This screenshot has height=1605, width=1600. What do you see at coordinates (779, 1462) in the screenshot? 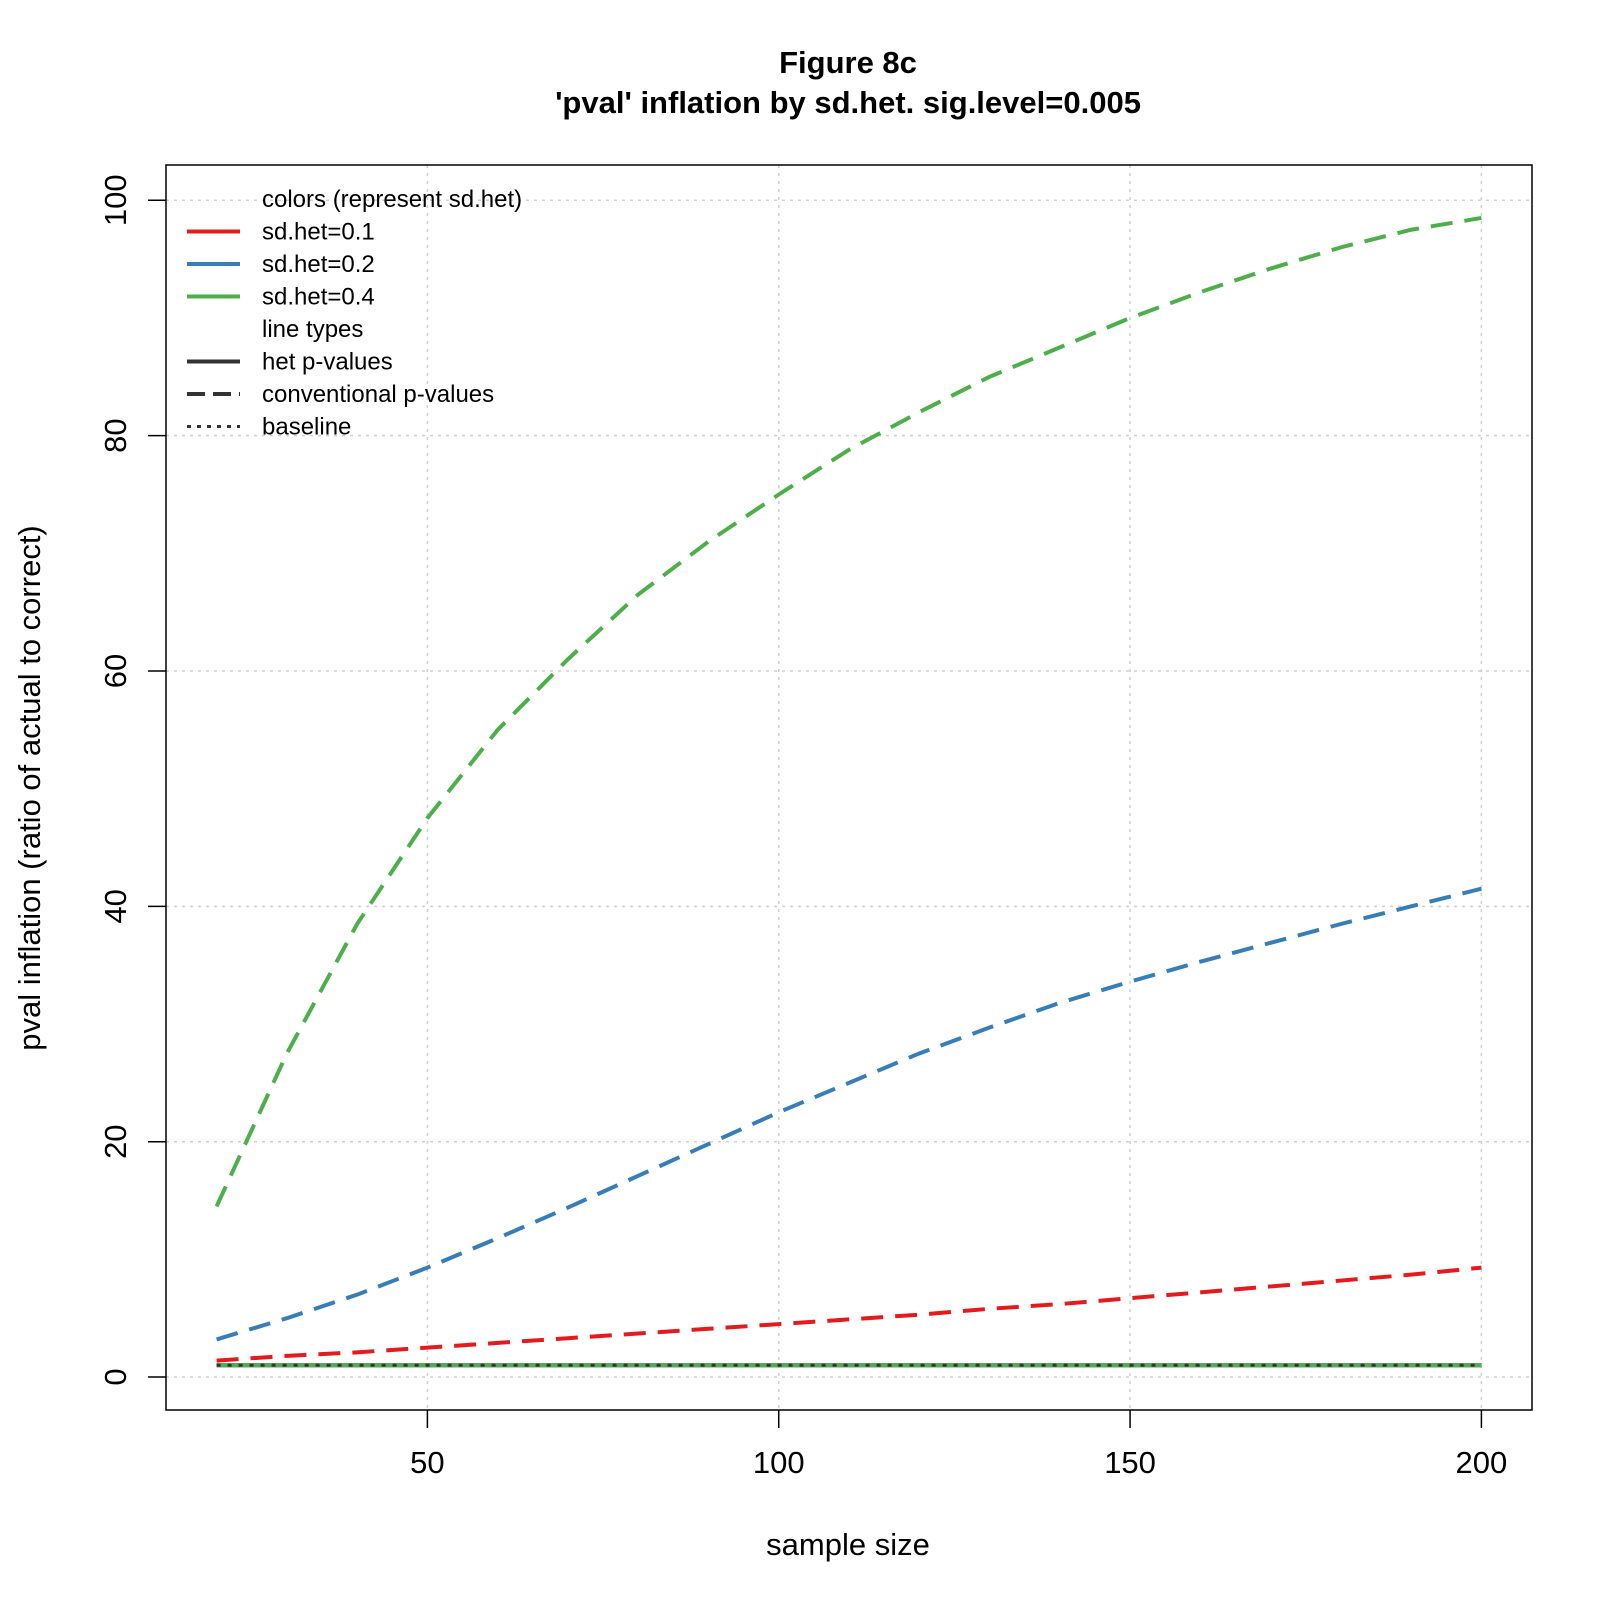
I see `x-tick-label-100: 100` at bounding box center [779, 1462].